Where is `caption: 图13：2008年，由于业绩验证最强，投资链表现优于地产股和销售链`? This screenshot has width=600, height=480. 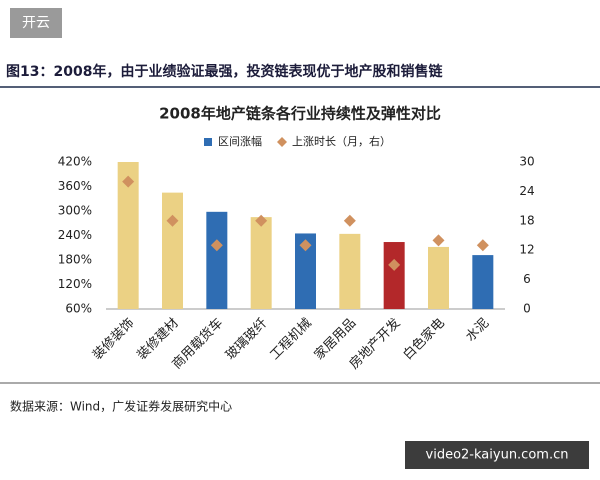 caption: 图13：2008年，由于业绩验证最强，投资链表现优于地产股和销售链 is located at coordinates (224, 71).